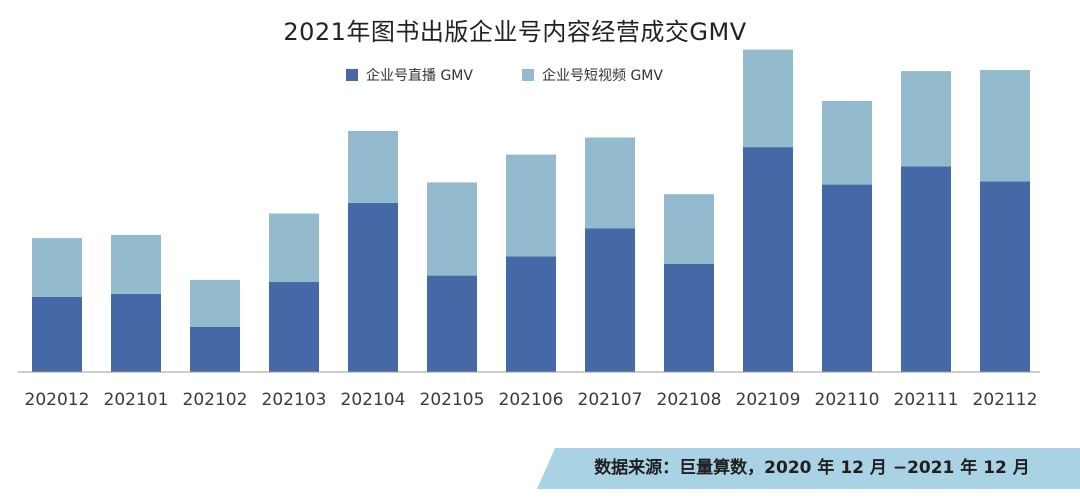 The width and height of the screenshot is (1080, 501). Describe the element at coordinates (602, 75) in the screenshot. I see `legend-label-short-video: 企业号短视频 GMV` at that location.